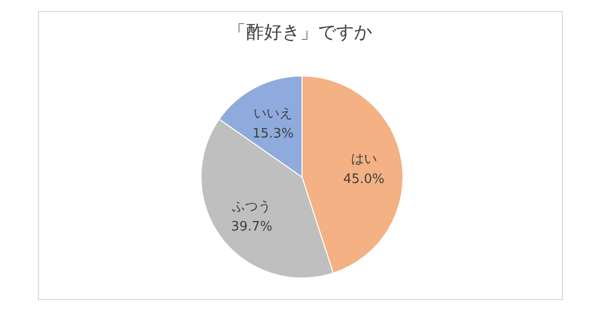  Describe the element at coordinates (251, 226) in the screenshot. I see `data-label: 39.7%` at that location.